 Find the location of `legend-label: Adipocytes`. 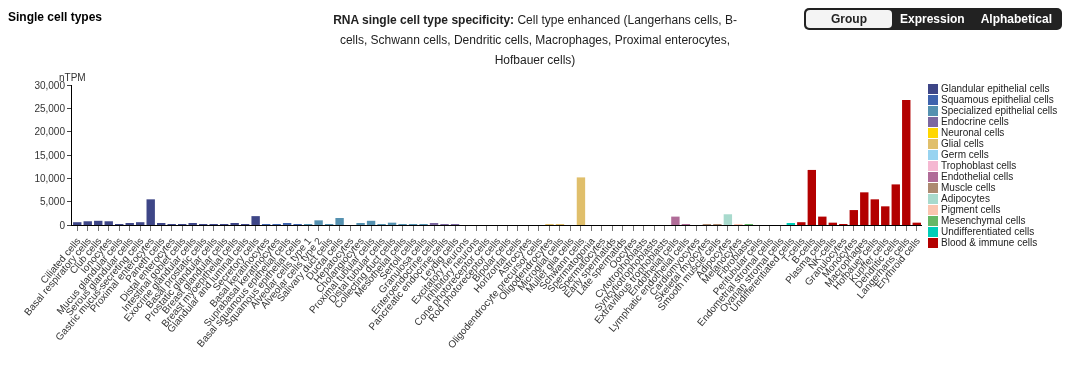

legend-label: Adipocytes is located at coordinates (965, 198).